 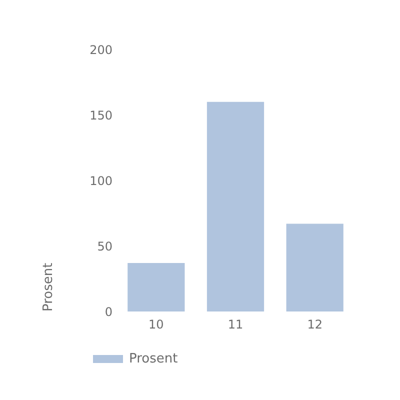 I want to click on y-tick-label: 200, so click(x=101, y=50).